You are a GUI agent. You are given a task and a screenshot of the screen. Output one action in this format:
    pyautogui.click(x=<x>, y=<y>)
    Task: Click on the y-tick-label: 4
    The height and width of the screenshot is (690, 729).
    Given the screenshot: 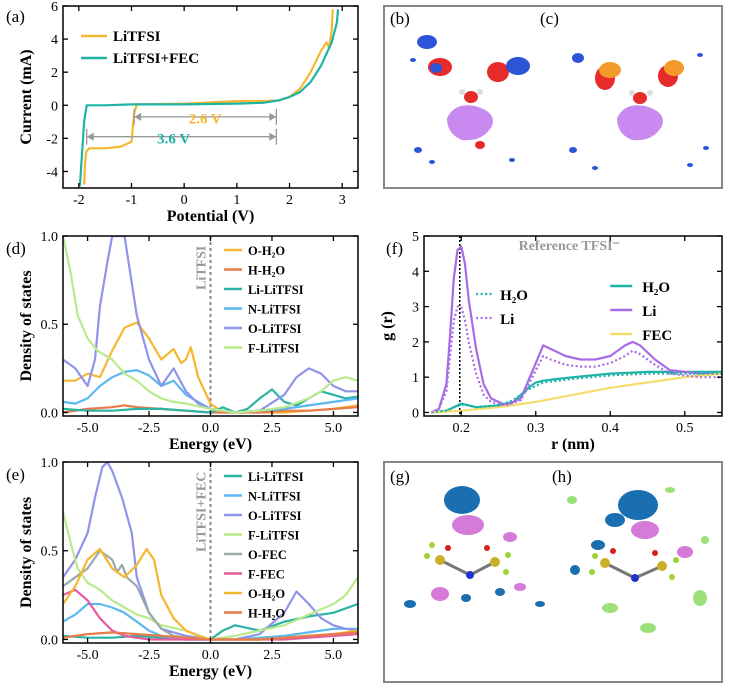 What is the action you would take?
    pyautogui.click(x=54, y=40)
    